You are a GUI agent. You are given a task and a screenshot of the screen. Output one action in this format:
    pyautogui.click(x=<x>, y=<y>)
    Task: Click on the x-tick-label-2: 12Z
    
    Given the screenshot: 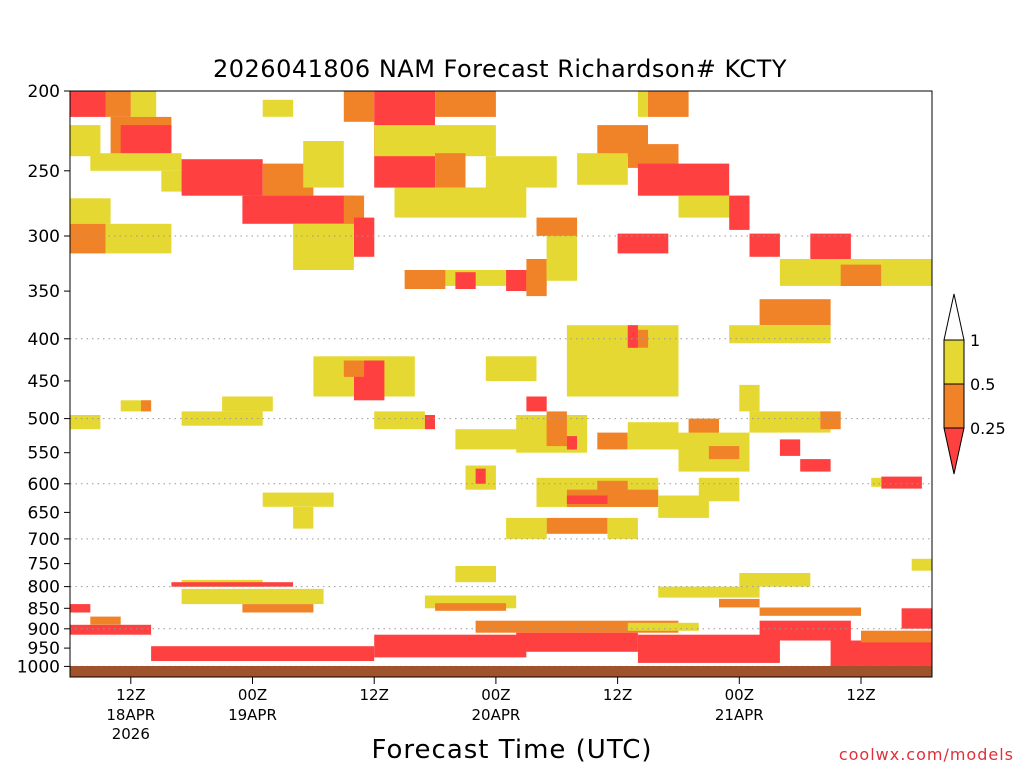 What is the action you would take?
    pyautogui.click(x=374, y=695)
    